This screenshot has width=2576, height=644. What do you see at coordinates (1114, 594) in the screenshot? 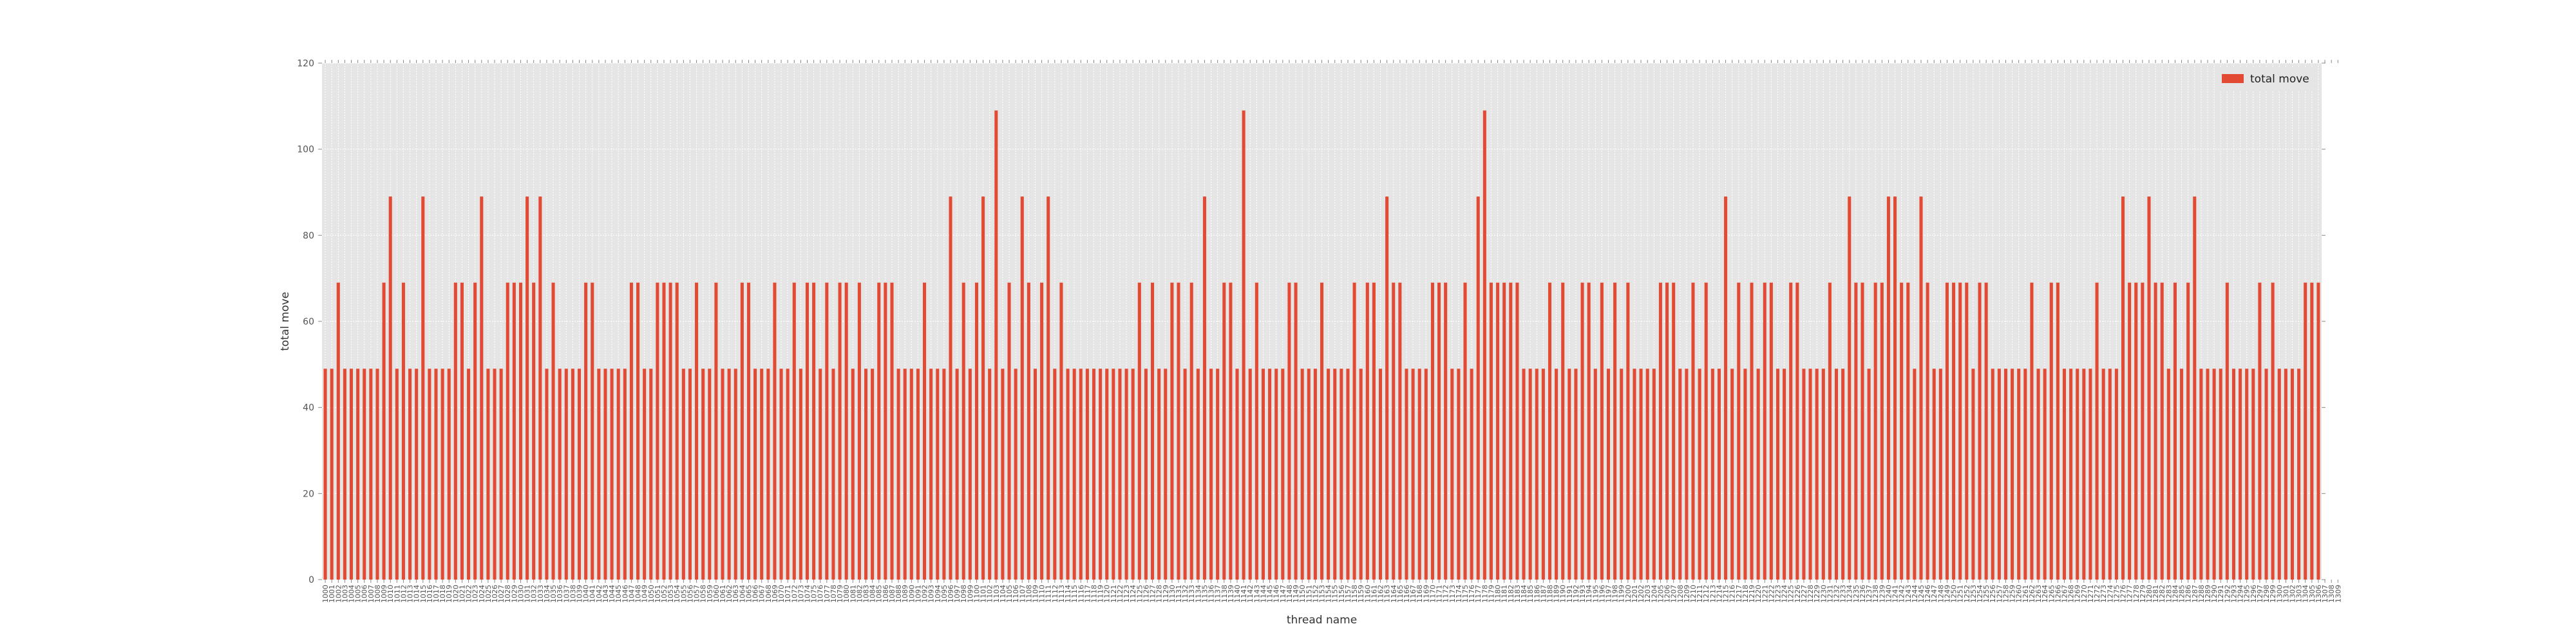
I see `x-tick-label: 1121` at bounding box center [1114, 594].